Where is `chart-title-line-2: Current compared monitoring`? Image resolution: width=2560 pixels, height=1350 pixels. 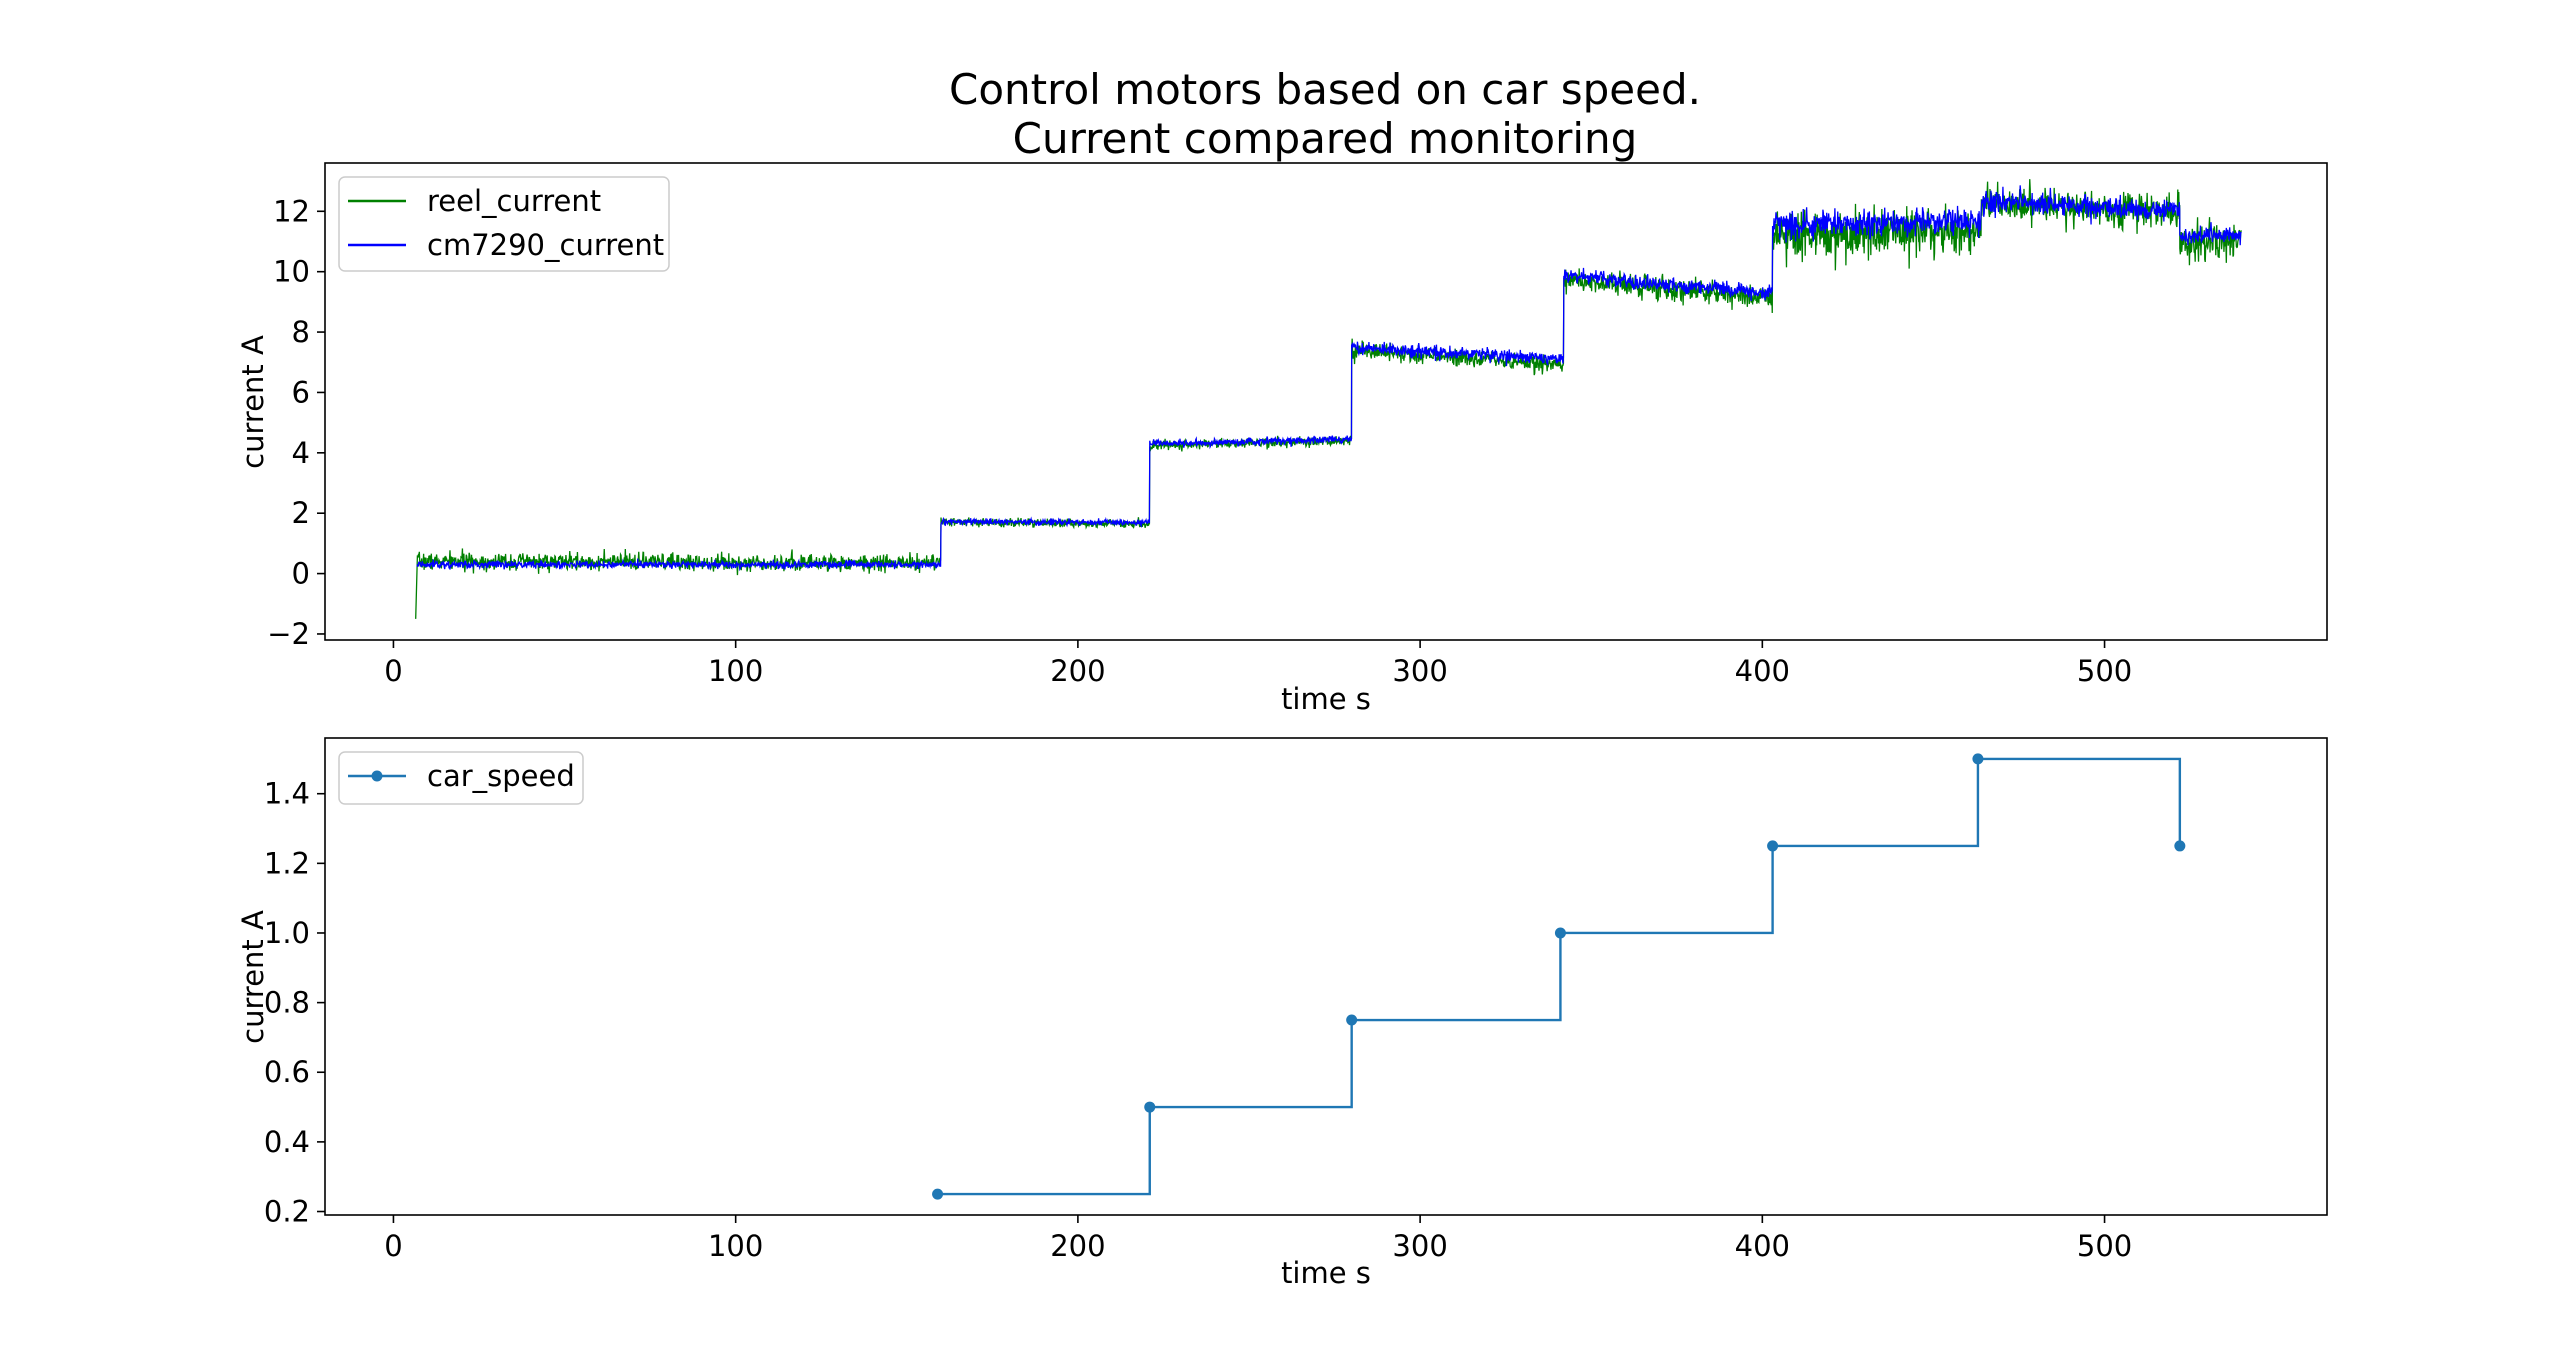
chart-title-line-2: Current compared monitoring is located at coordinates (1325, 138).